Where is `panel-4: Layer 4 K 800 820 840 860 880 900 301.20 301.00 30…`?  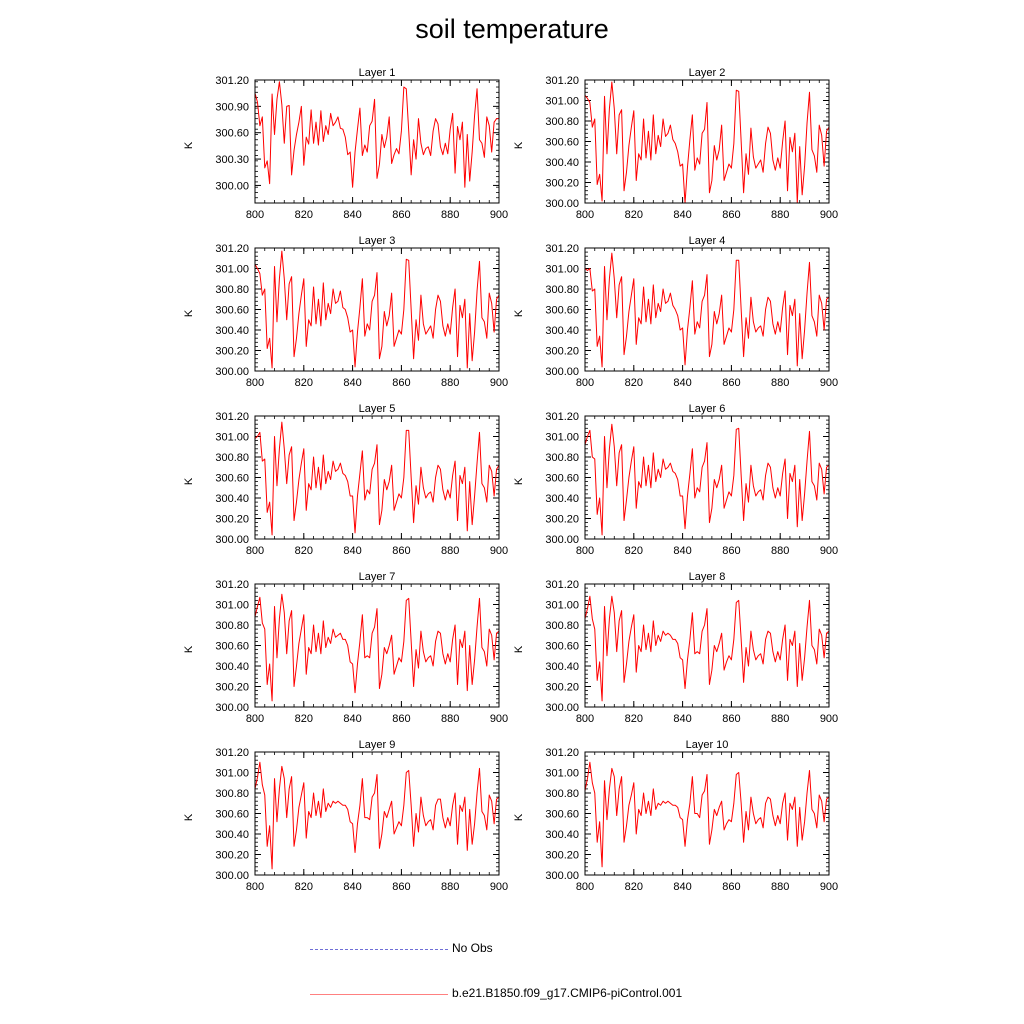 panel-4: Layer 4 K 800 820 840 860 880 900 301.20 301.00 30… is located at coordinates (675, 312).